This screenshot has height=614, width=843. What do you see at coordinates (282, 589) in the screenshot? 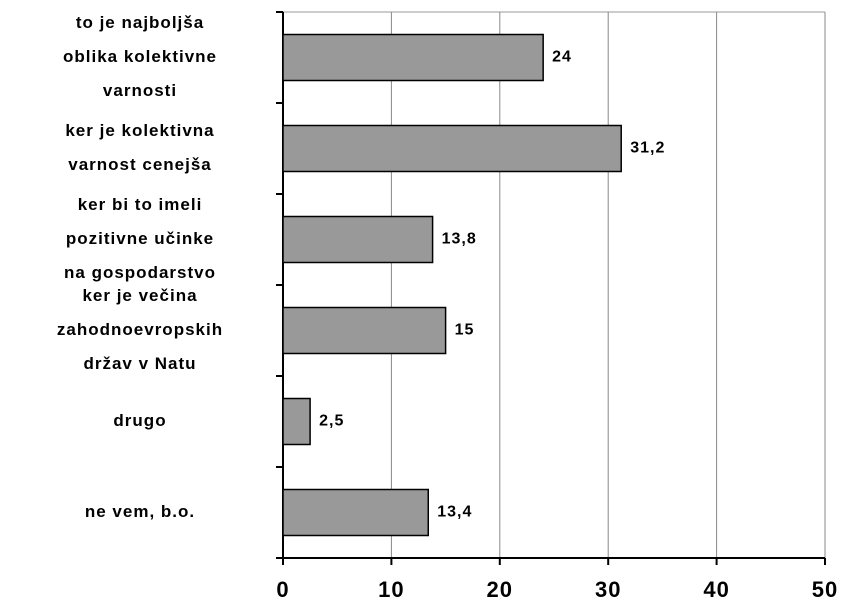
I see `x-tick-label: 0` at bounding box center [282, 589].